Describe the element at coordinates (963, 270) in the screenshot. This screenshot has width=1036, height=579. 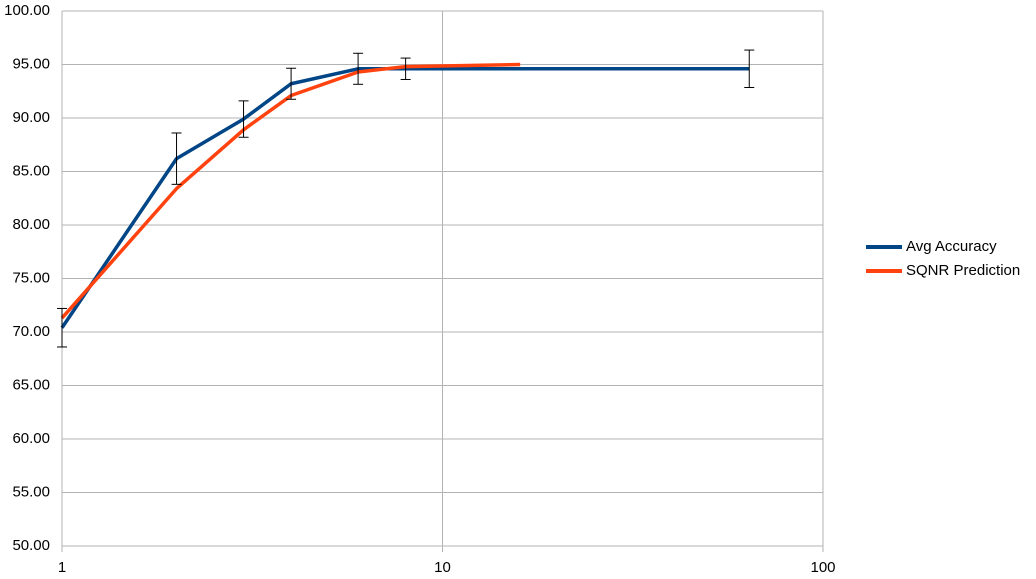
I see `legend-label: SQNR Prediction` at that location.